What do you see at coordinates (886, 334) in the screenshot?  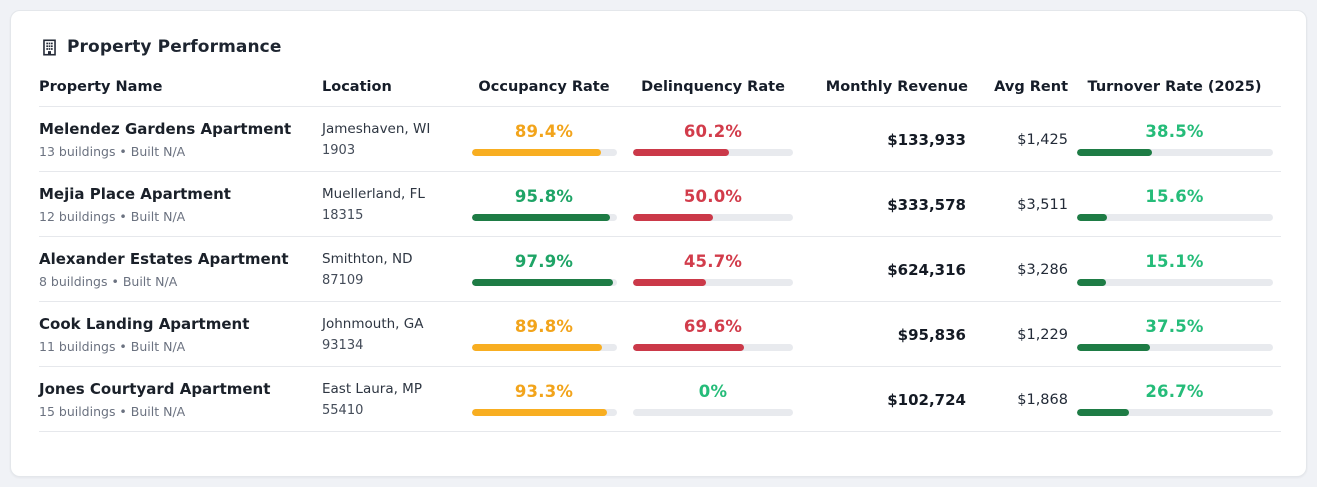 I see `monthly-revenue-value: $95,836` at bounding box center [886, 334].